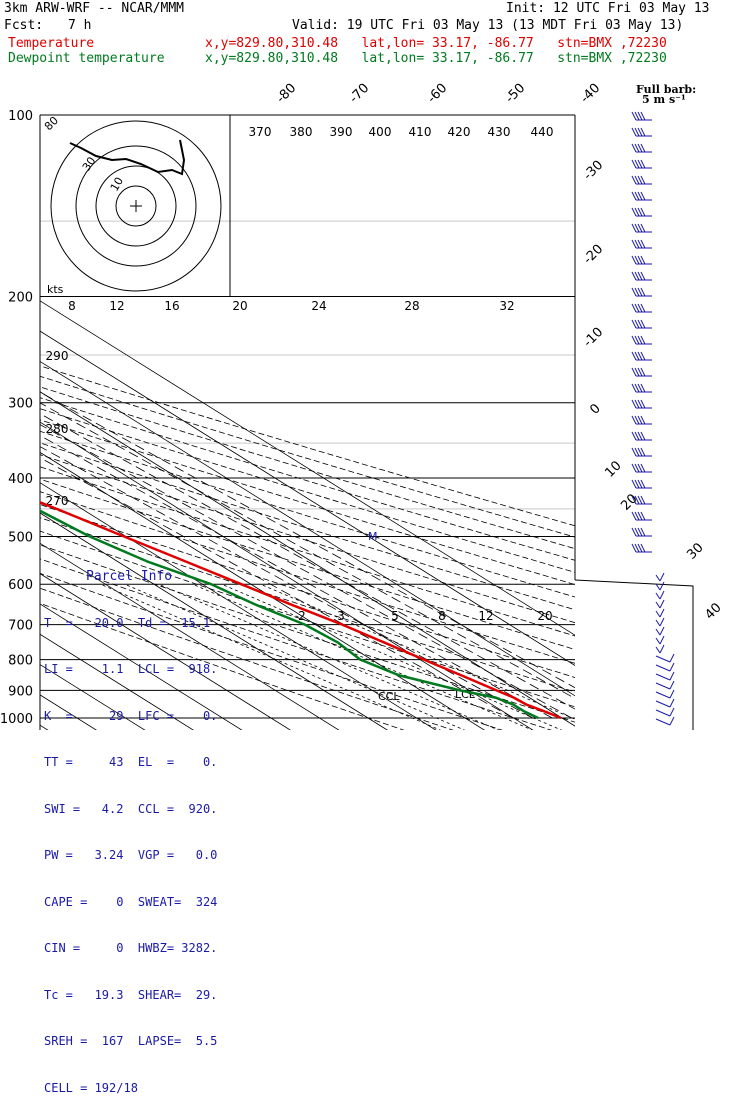 The height and width of the screenshot is (1112, 740). I want to click on hodograph-speed-label: 12, so click(116, 306).